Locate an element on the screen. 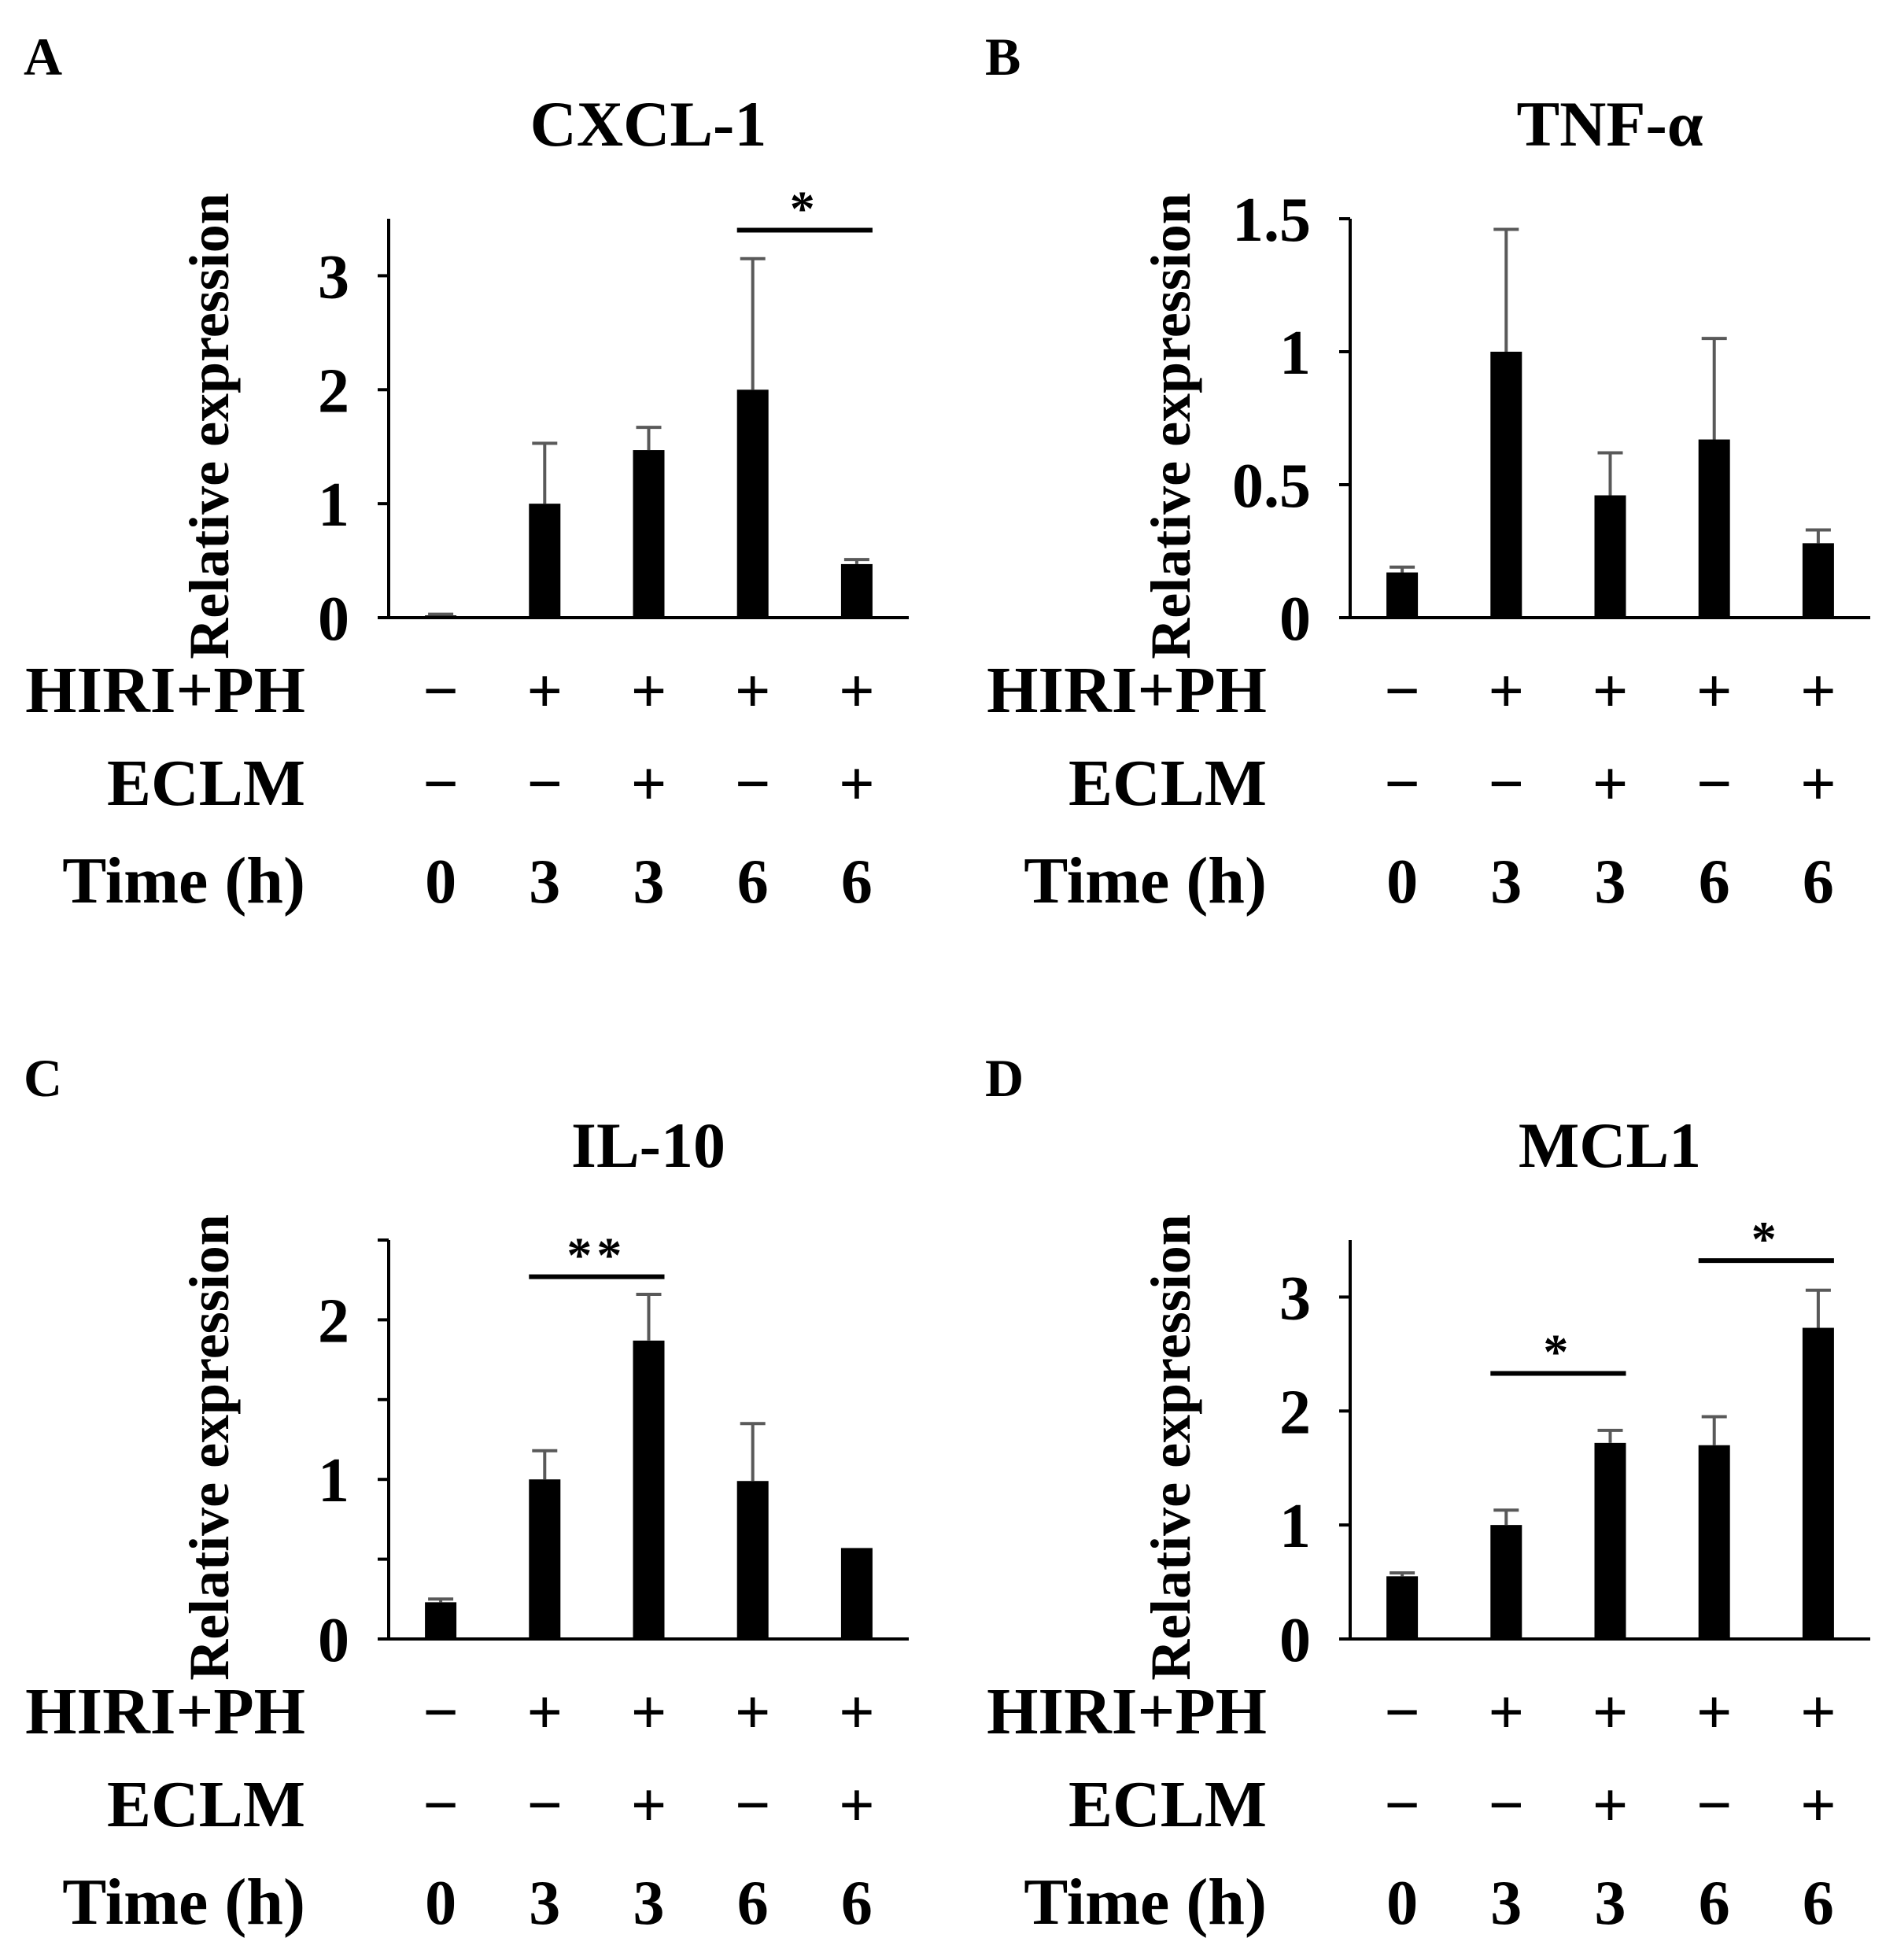  y-tick-label: 1.5 is located at coordinates (1271, 220).